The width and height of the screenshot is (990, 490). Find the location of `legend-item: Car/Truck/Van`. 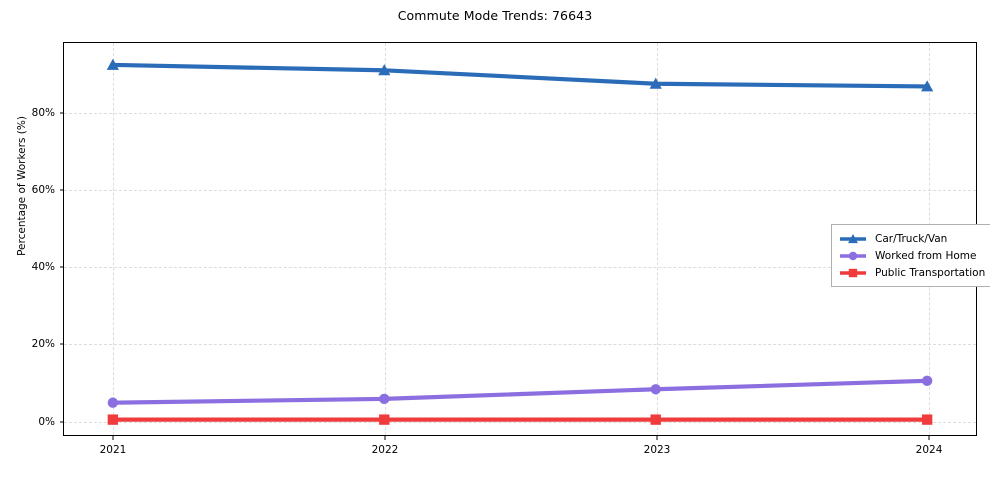

legend-item: Car/Truck/Van is located at coordinates (911, 238).